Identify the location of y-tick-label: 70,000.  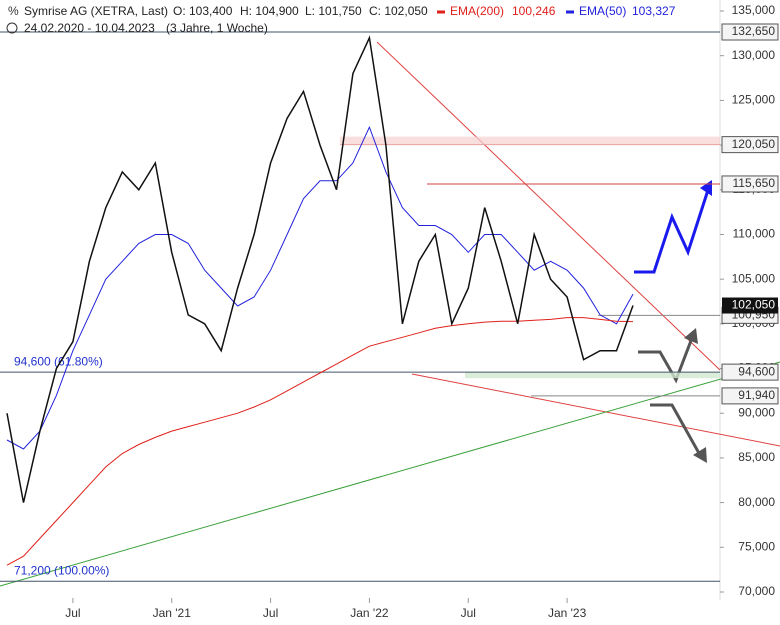
(756, 591).